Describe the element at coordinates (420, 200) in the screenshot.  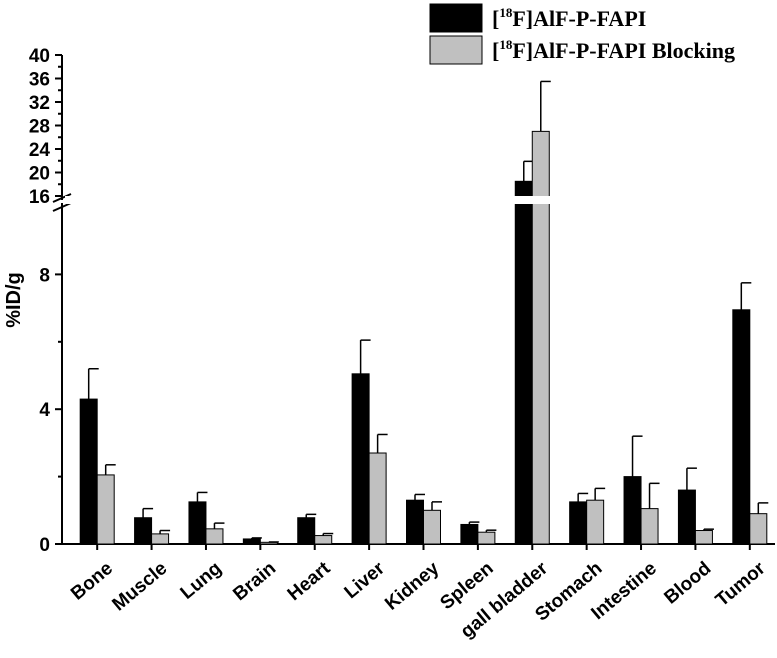
I see `axis-break-gap` at that location.